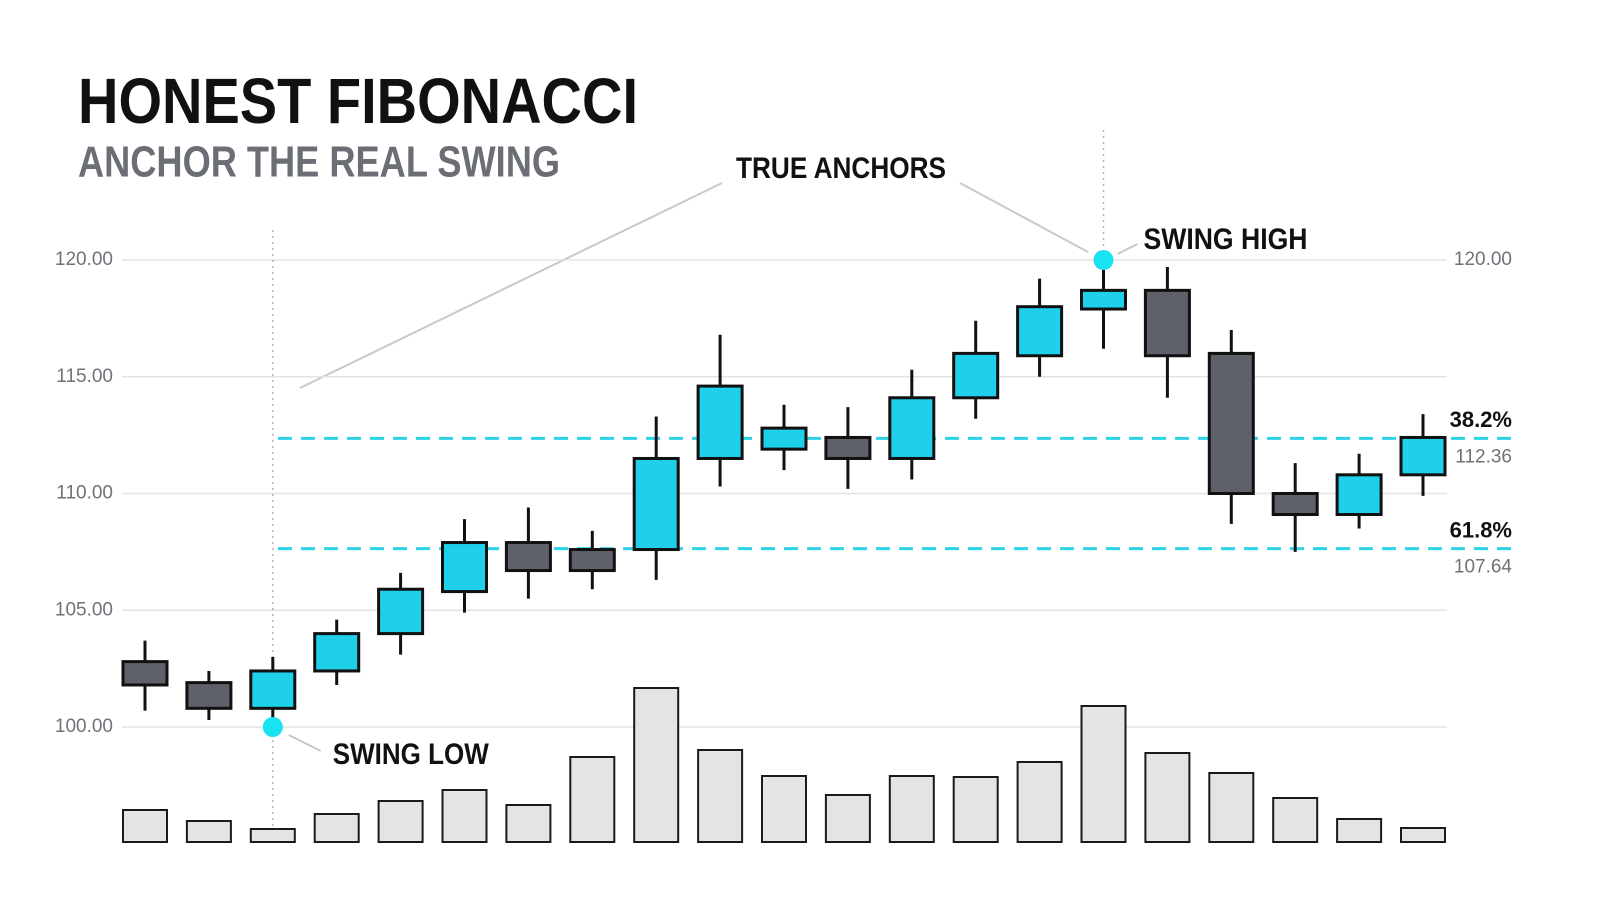 This screenshot has height=914, width=1600. Describe the element at coordinates (84, 259) in the screenshot. I see `y-tick-label: 120.00` at that location.